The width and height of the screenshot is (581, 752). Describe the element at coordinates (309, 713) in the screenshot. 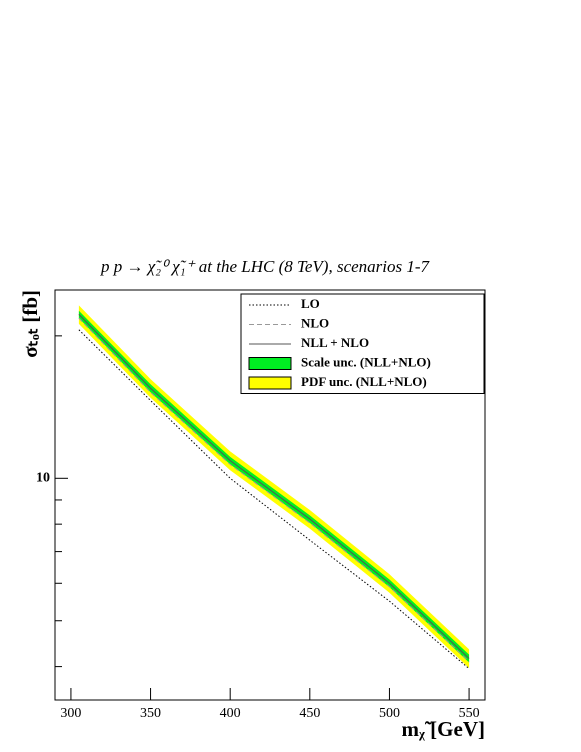

I see `x-tick-label: 450` at that location.